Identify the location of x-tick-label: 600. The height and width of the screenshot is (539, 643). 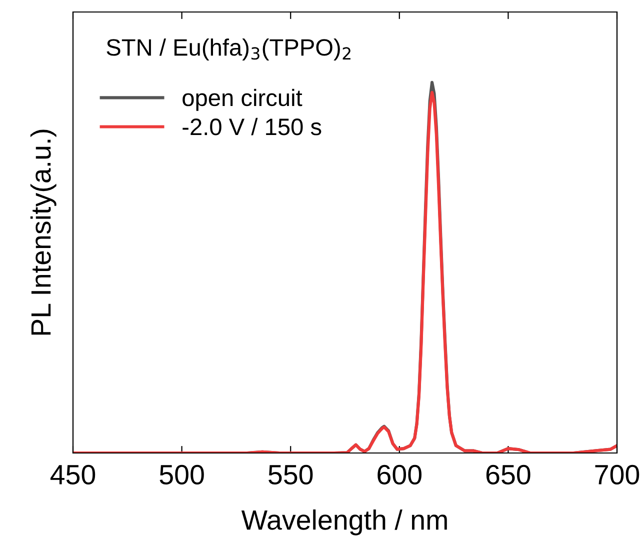
(400, 474).